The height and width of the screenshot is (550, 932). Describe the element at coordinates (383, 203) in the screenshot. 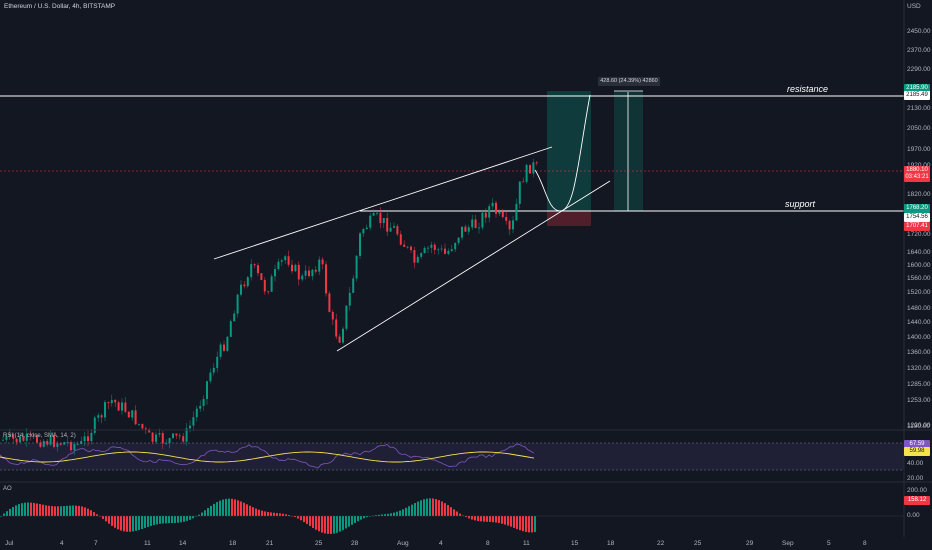

I see `wedge-upper-trendline` at that location.